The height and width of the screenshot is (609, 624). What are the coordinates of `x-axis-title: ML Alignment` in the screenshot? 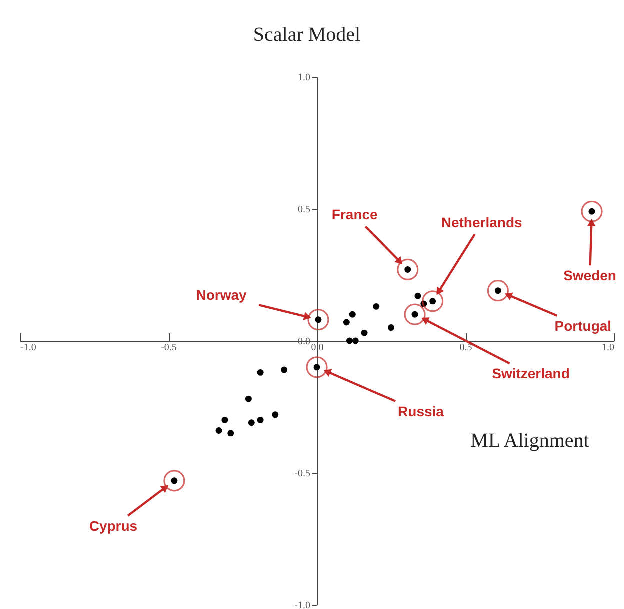 It's located at (530, 441).